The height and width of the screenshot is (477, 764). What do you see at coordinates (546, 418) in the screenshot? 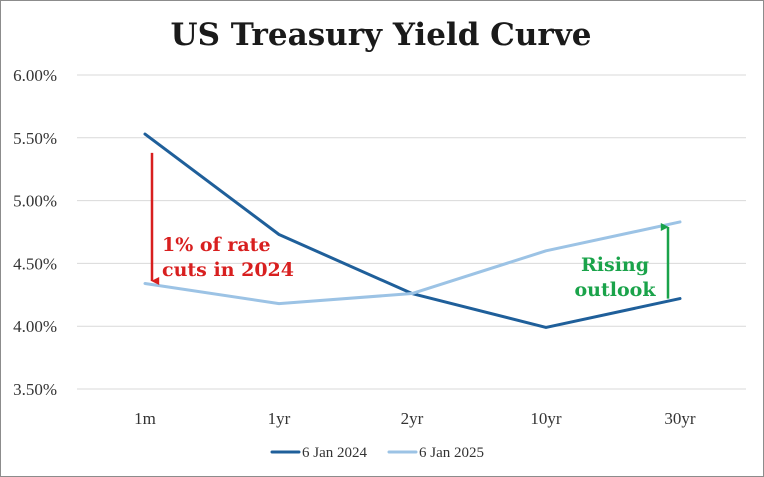
I see `x-tick-label: 10yr` at bounding box center [546, 418].